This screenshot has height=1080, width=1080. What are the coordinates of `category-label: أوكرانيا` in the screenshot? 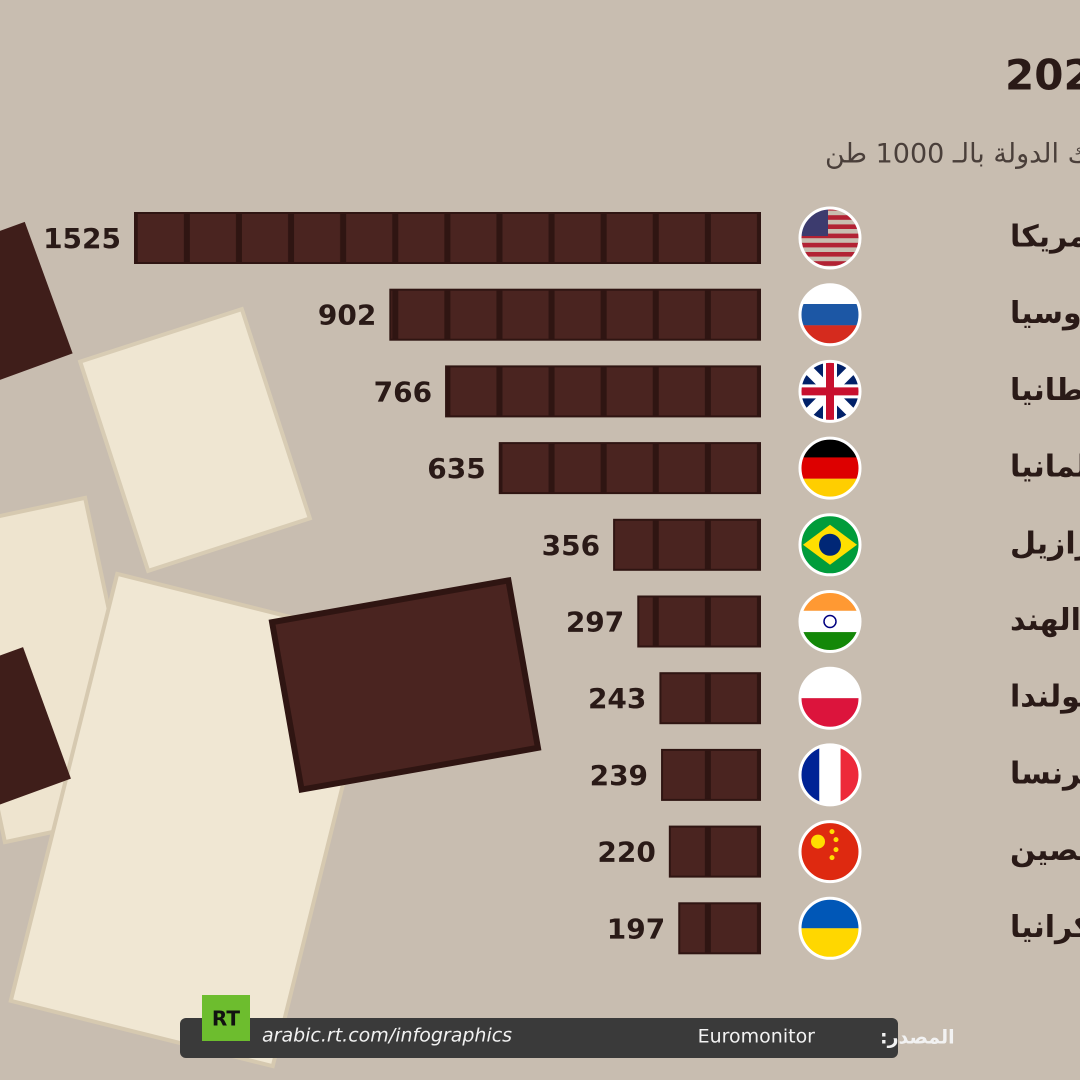 It's located at (1045, 926).